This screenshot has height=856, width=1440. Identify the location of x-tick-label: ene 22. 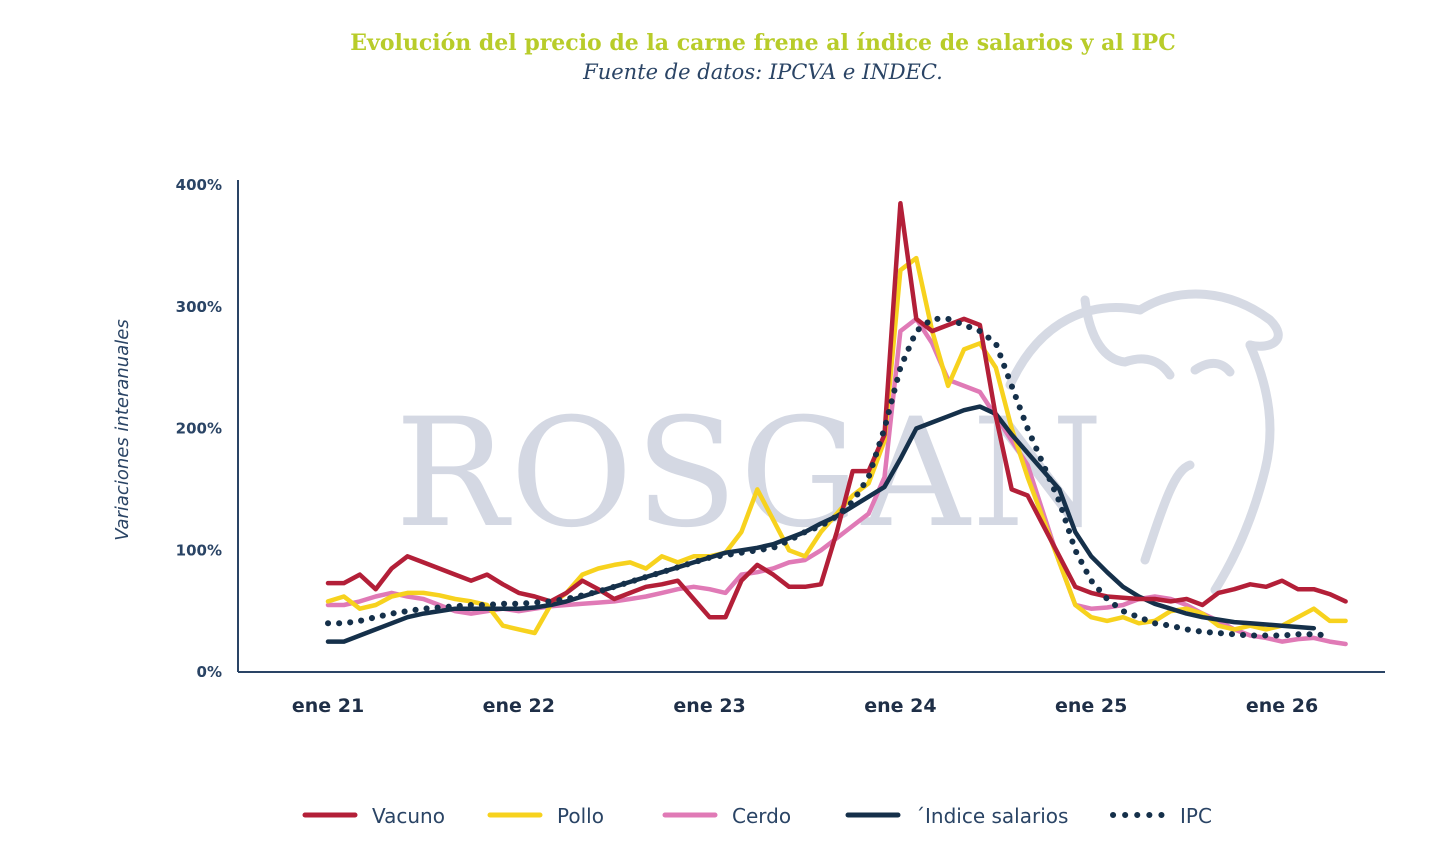
(519, 706).